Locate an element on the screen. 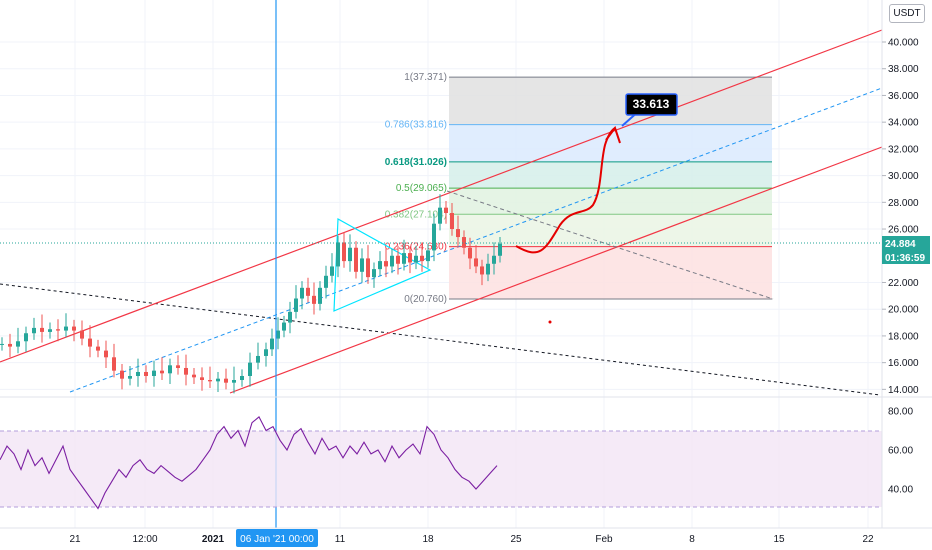 The image size is (932, 550). projection-arrowhead is located at coordinates (613, 134).